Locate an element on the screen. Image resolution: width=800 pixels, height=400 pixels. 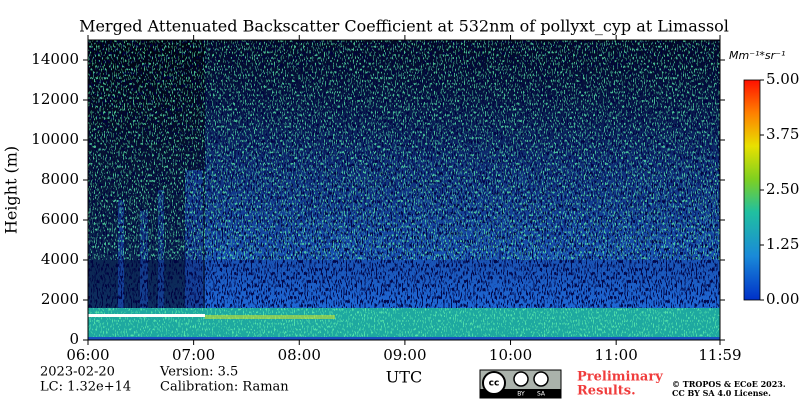
colorbar is located at coordinates (752, 190).